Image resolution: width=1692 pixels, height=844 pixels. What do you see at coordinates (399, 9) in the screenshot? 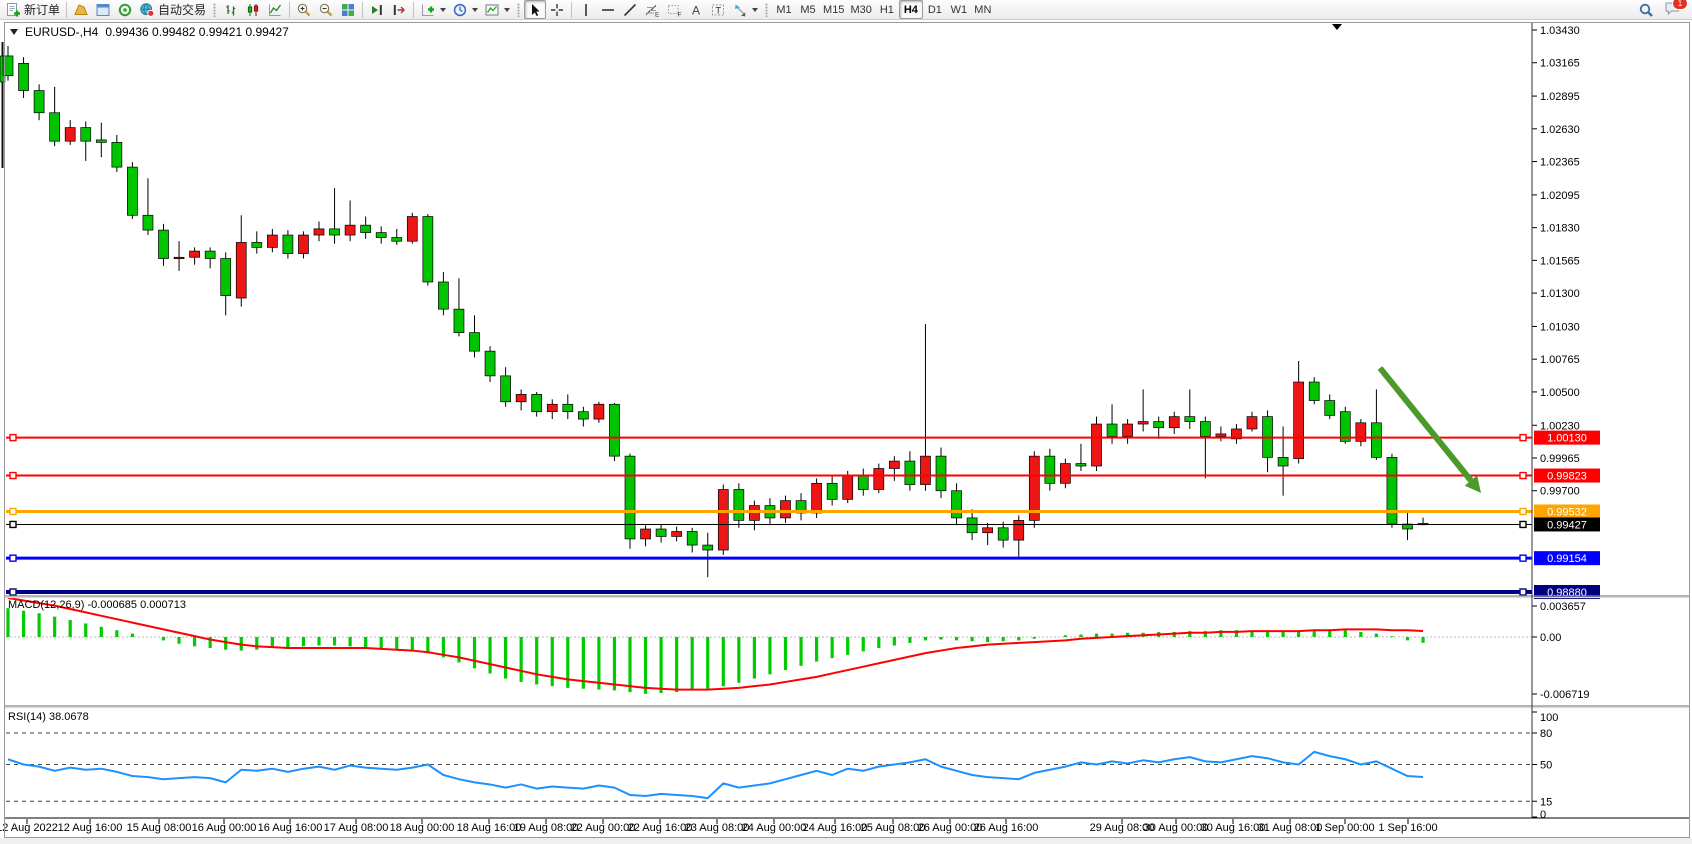
I see `chart-shift-button` at bounding box center [399, 9].